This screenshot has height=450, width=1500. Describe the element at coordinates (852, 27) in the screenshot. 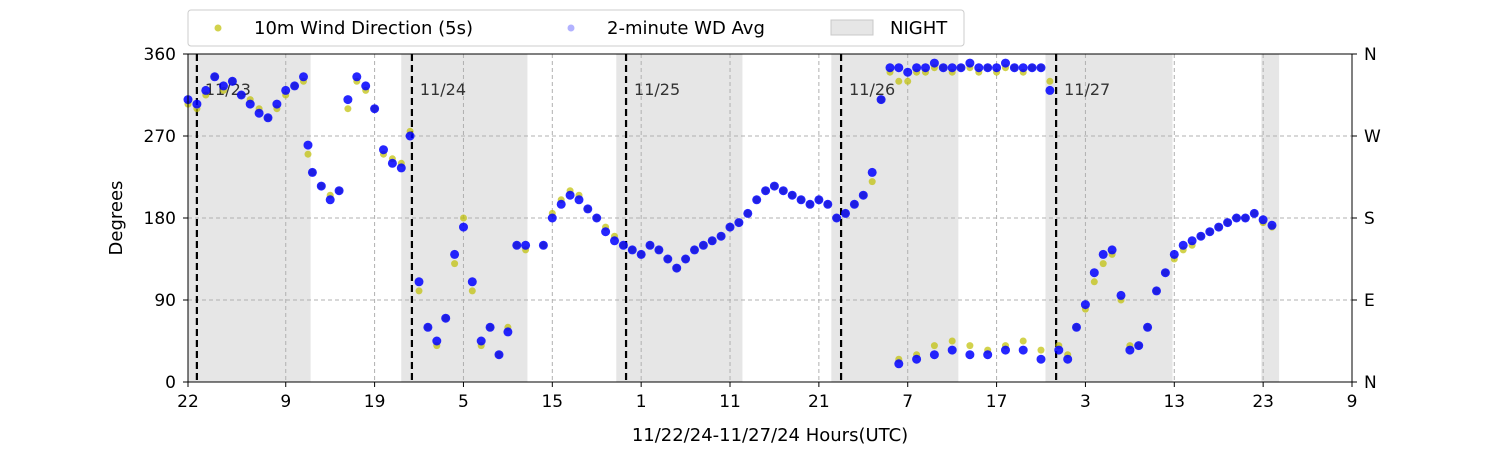

I see `legend-patch-night` at that location.